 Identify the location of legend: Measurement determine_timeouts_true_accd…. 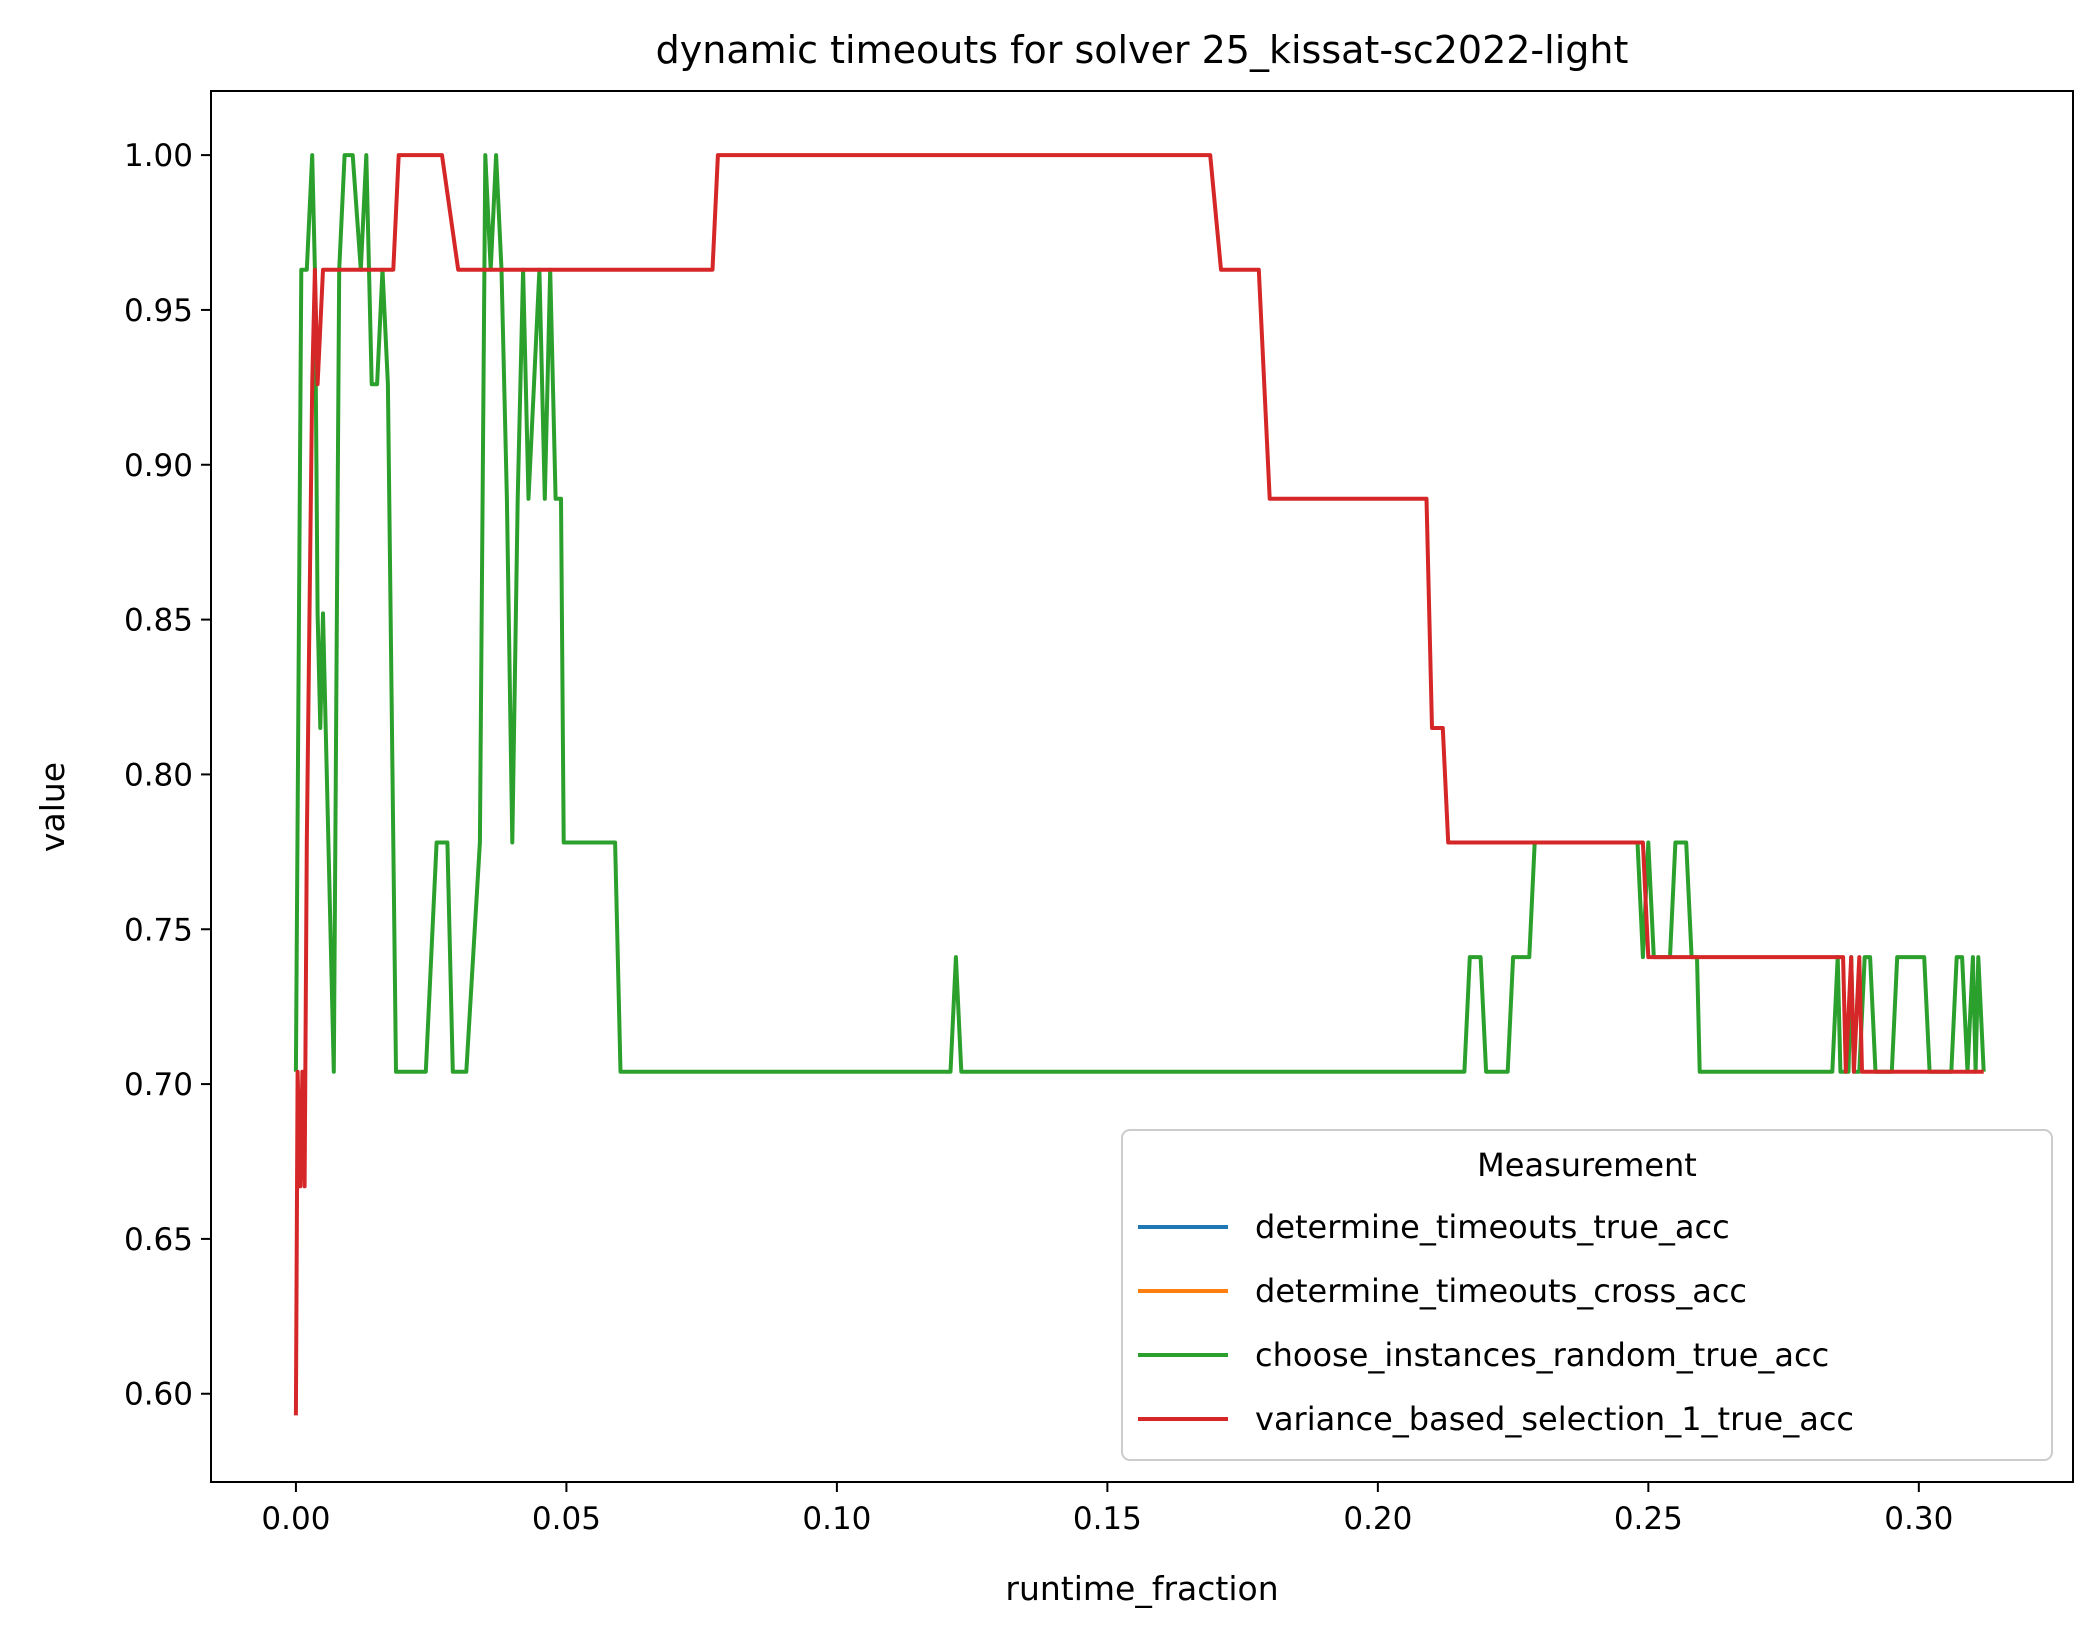
(1587, 1295).